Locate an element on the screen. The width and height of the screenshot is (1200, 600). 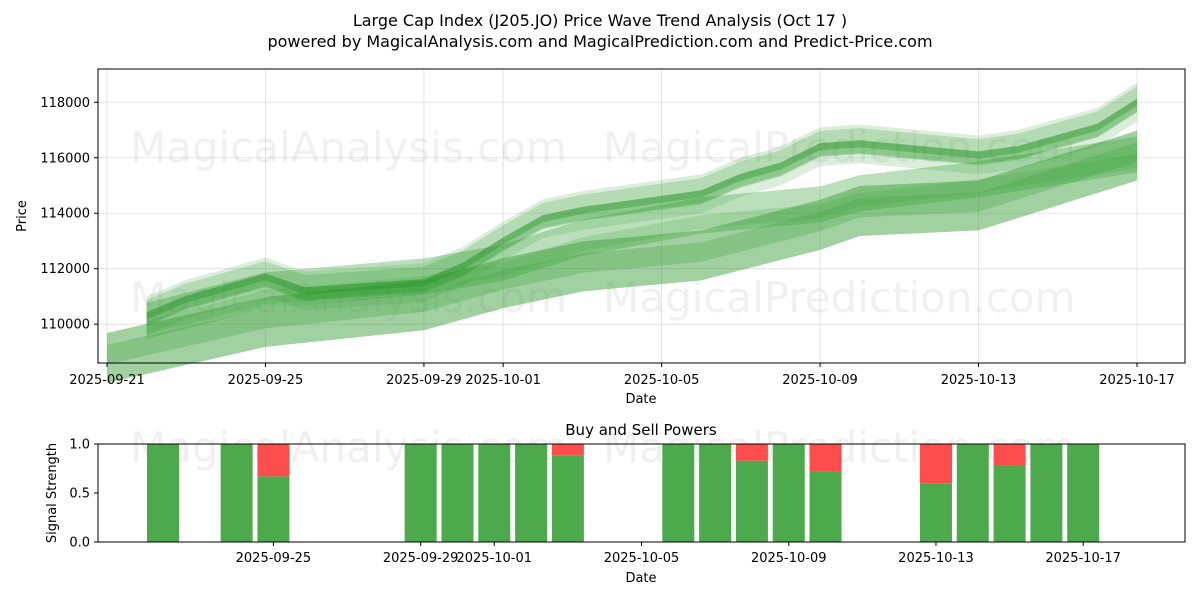
price-x-tick-label: 2025-09-25 is located at coordinates (266, 380).